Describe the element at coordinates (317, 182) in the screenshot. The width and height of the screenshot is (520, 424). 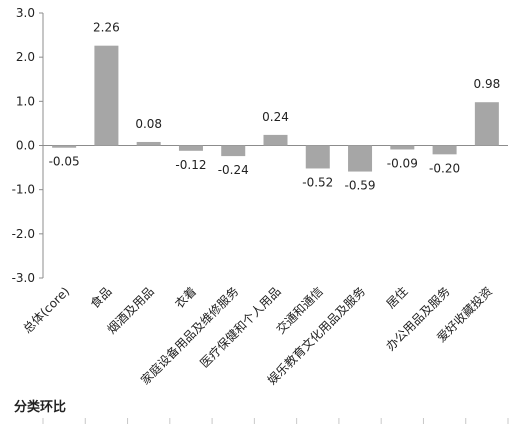
I see `data-label: -0.52` at that location.